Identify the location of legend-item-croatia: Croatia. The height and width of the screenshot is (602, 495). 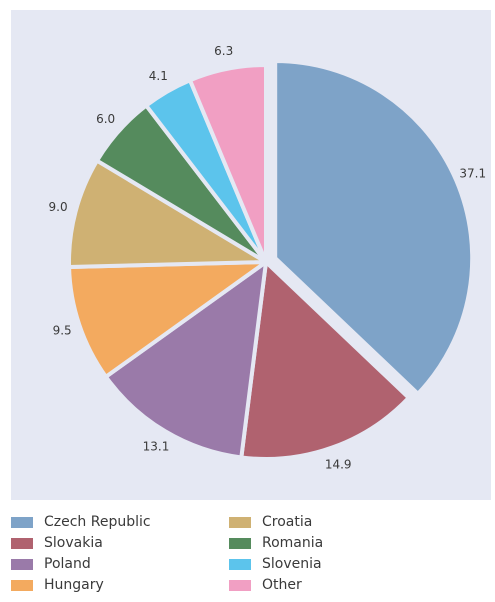
(270, 522).